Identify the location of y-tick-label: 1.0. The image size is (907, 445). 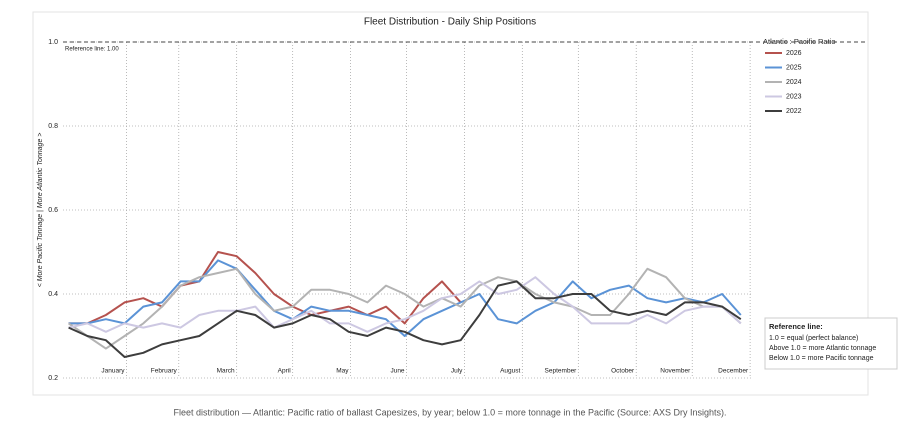
(53, 42).